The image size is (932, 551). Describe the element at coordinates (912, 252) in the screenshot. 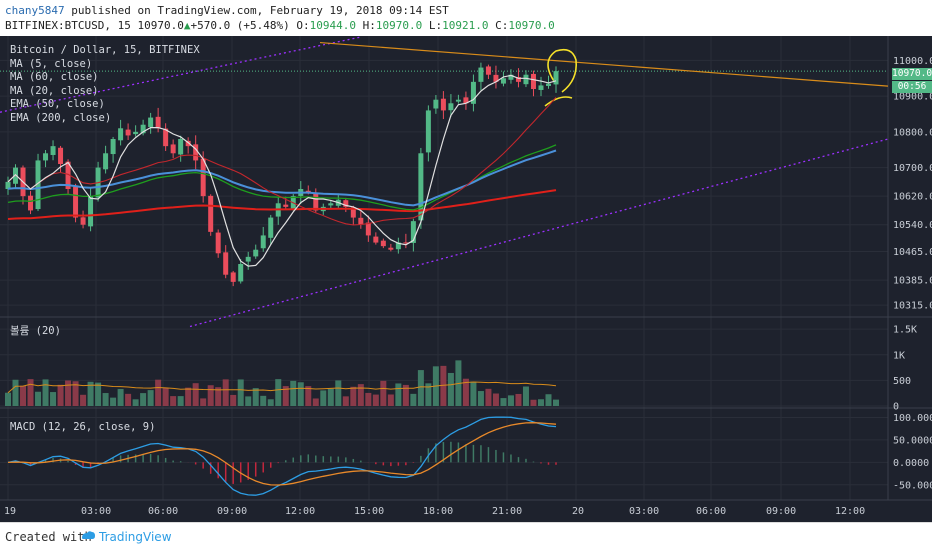

I see `price-tick-label: 10465.0` at that location.